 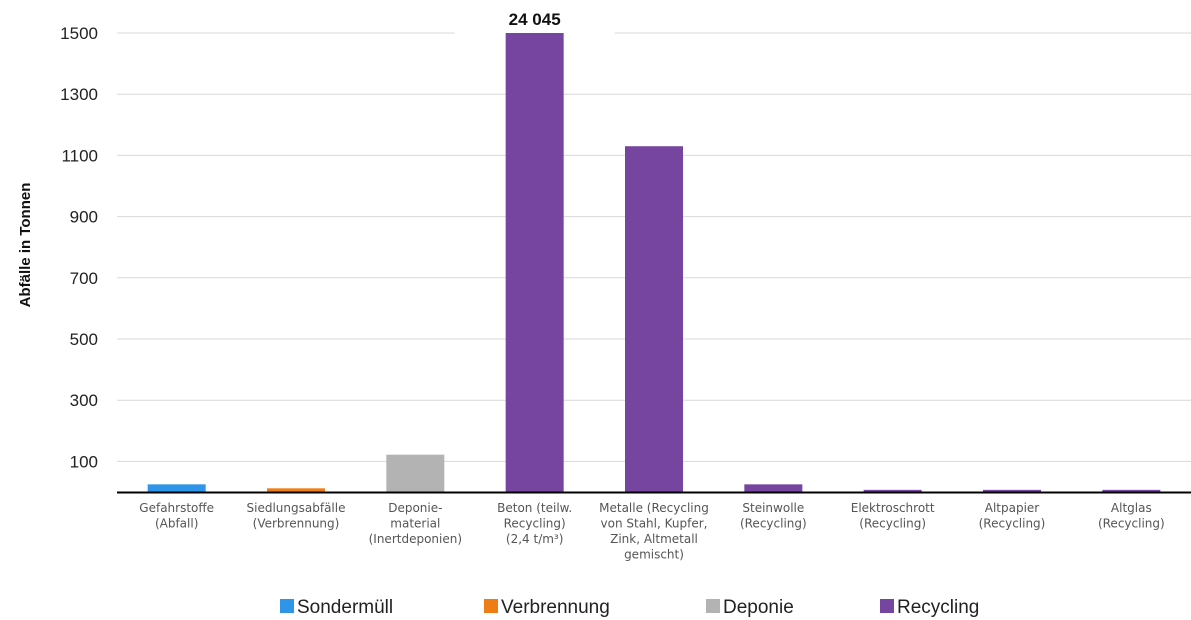 What do you see at coordinates (84, 217) in the screenshot?
I see `y-tick-label: 900` at bounding box center [84, 217].